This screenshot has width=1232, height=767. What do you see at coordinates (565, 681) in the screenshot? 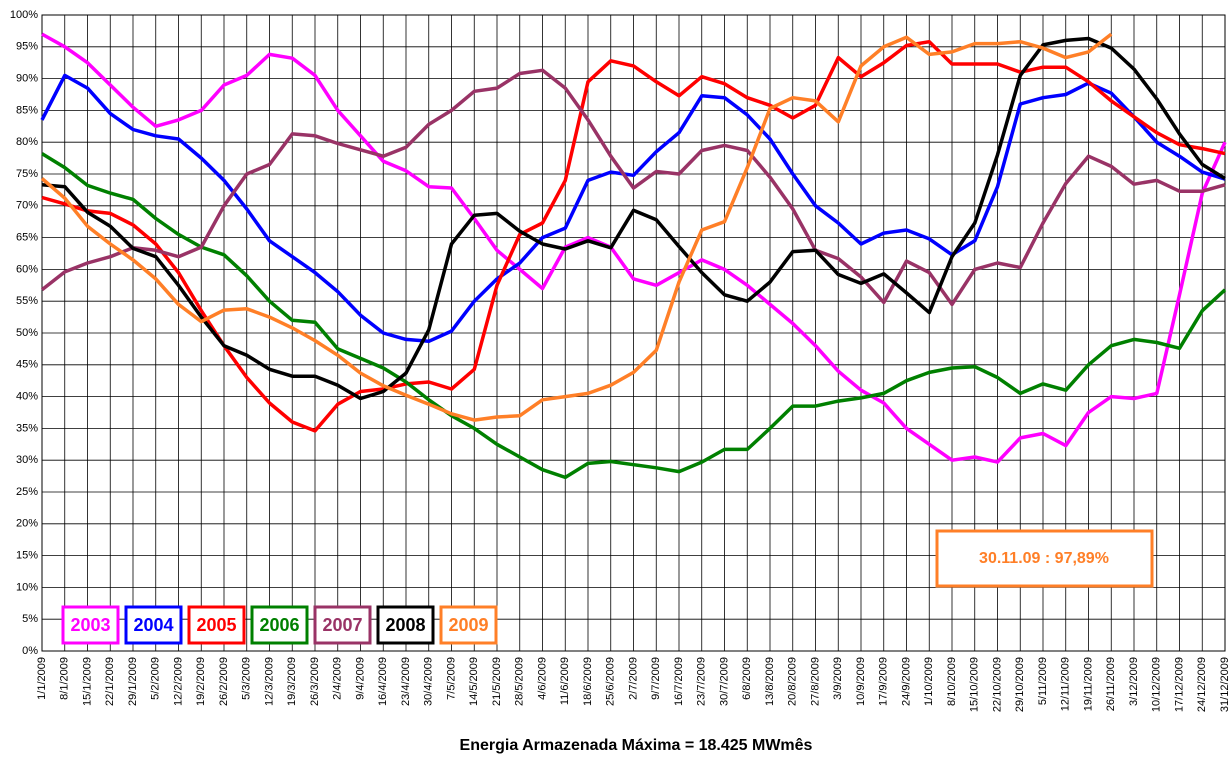
I see `x-tick-label: 11/6/2009` at bounding box center [565, 681].